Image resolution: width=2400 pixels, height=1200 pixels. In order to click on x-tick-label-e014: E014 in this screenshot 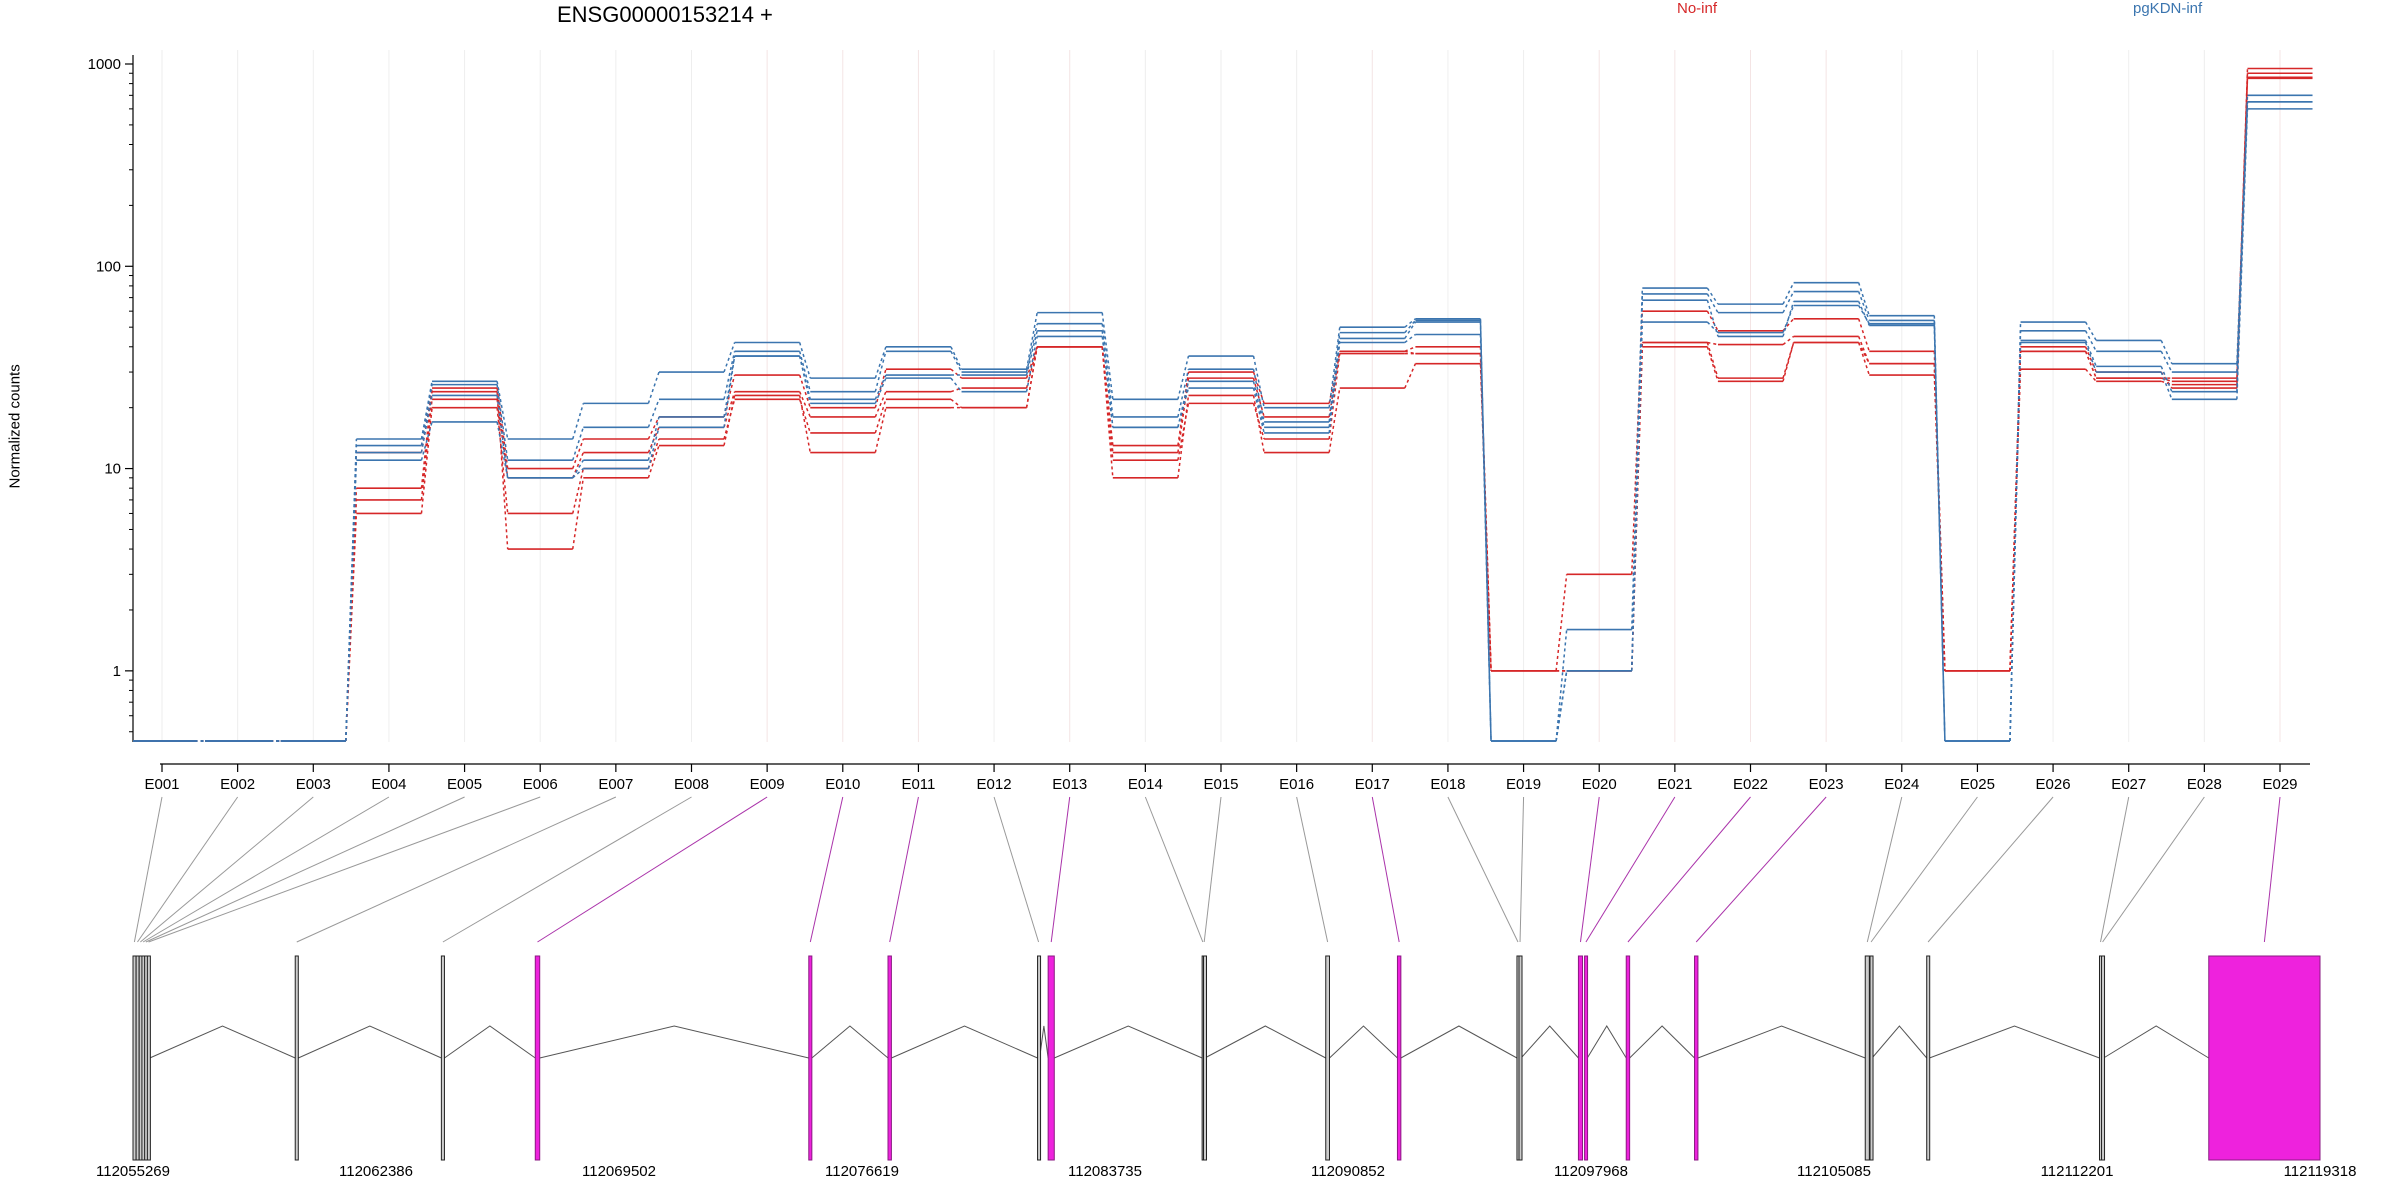, I will do `click(1145, 784)`.